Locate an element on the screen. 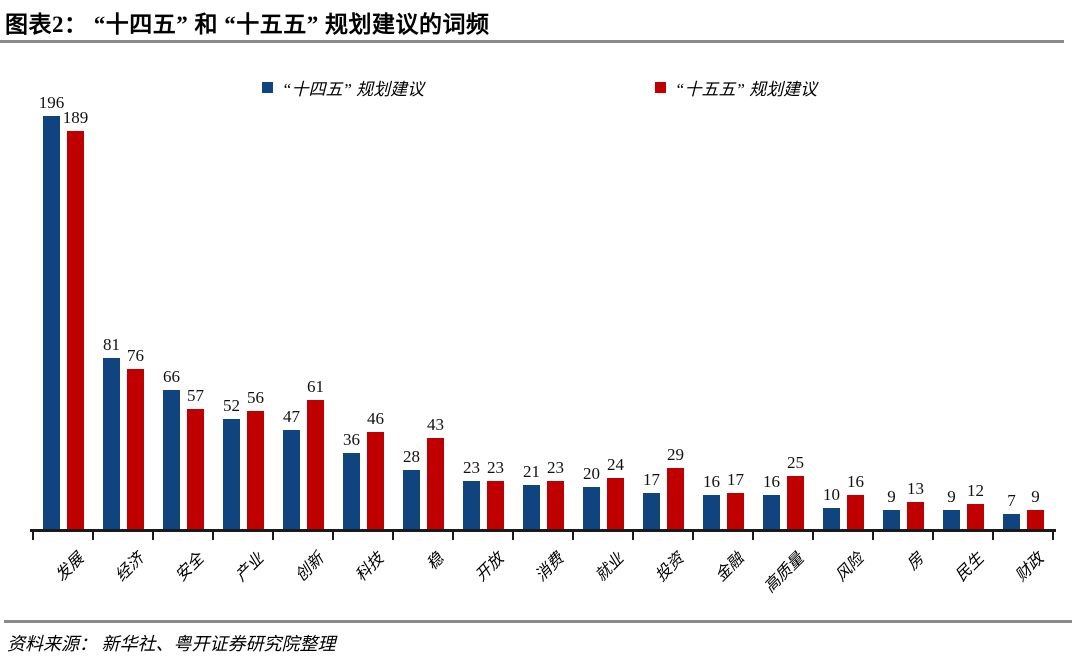  x-axis-label: 风险 is located at coordinates (850, 567).